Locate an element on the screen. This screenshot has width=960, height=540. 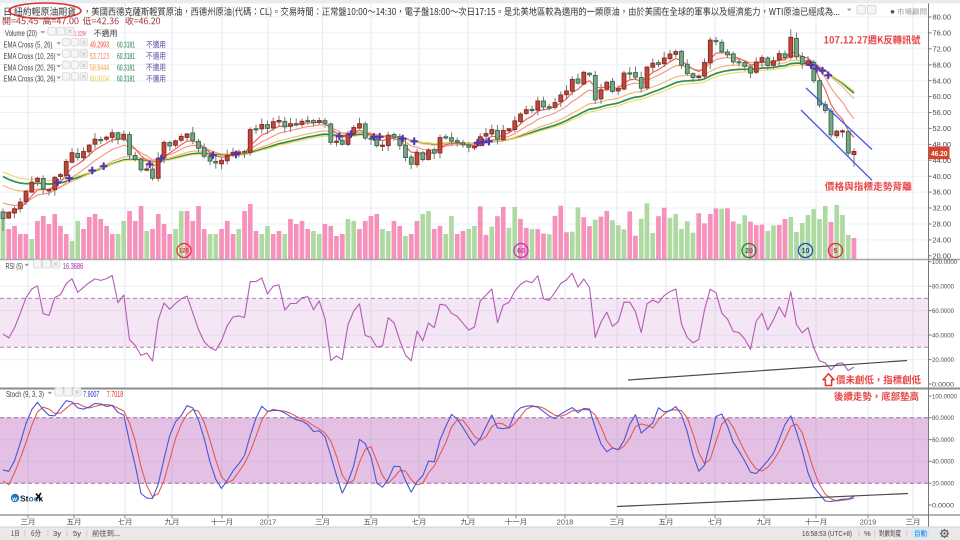
svg-text: 60.00 is located at coordinates (942, 96).